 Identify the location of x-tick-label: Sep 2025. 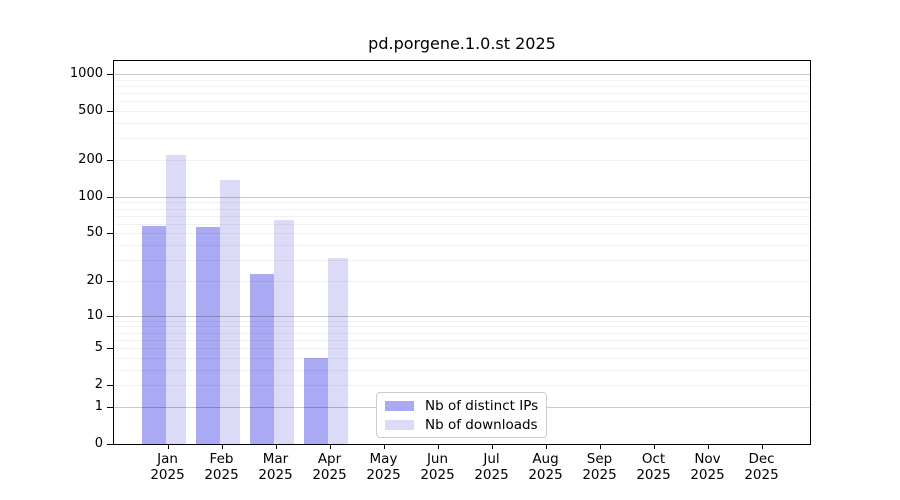
(599, 467).